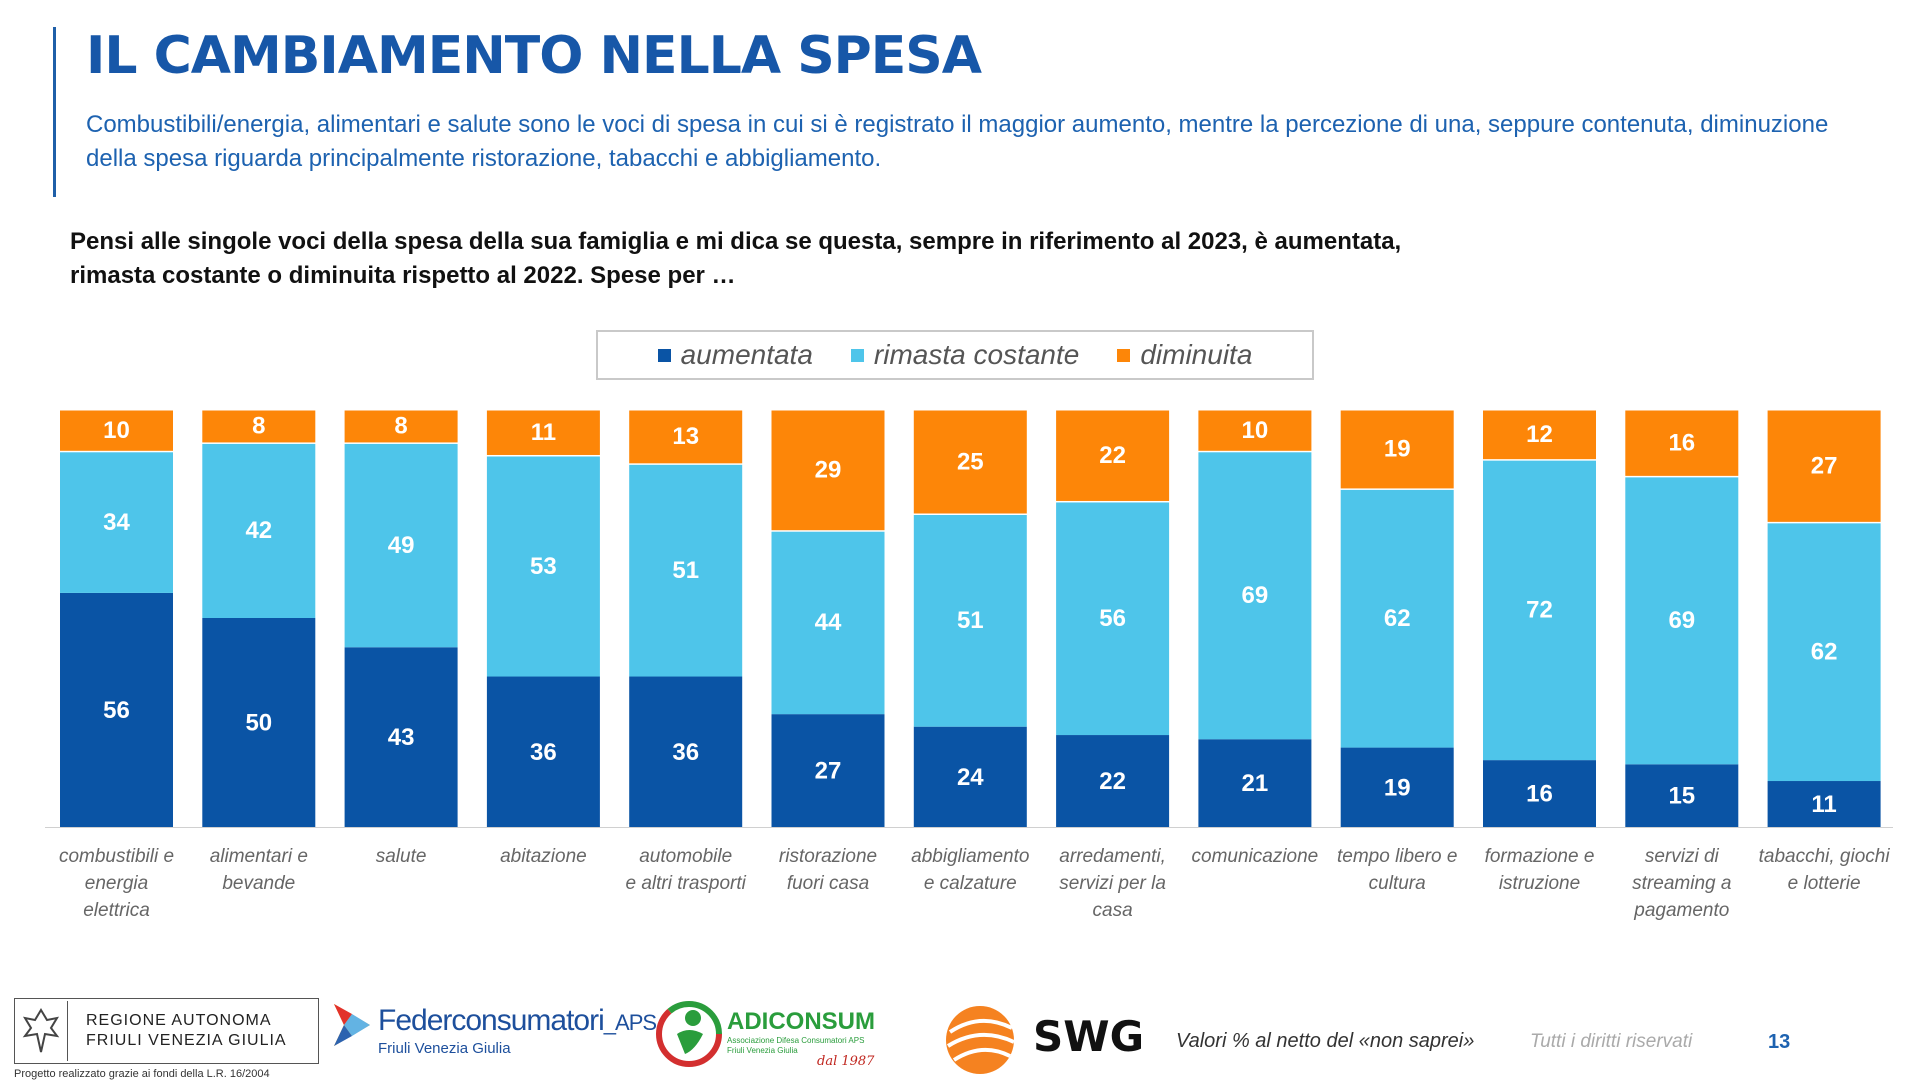 This screenshot has height=1083, width=1920. I want to click on legend-item-rimasta-costante: rimasta costante, so click(964, 355).